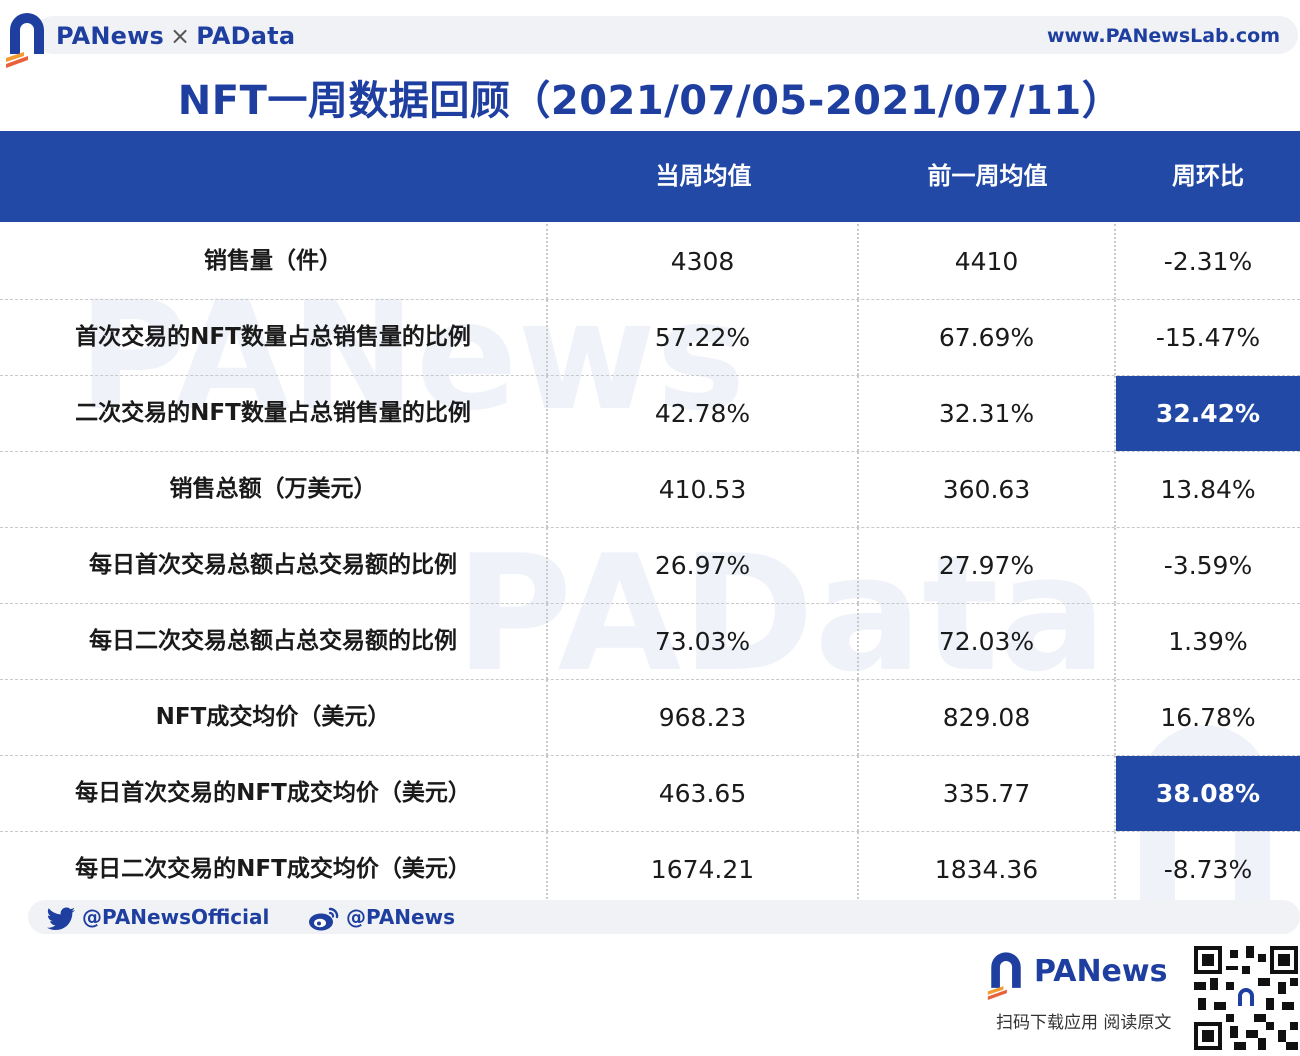  I want to click on twitter-handle-text: @PANewsOfficial, so click(176, 917).